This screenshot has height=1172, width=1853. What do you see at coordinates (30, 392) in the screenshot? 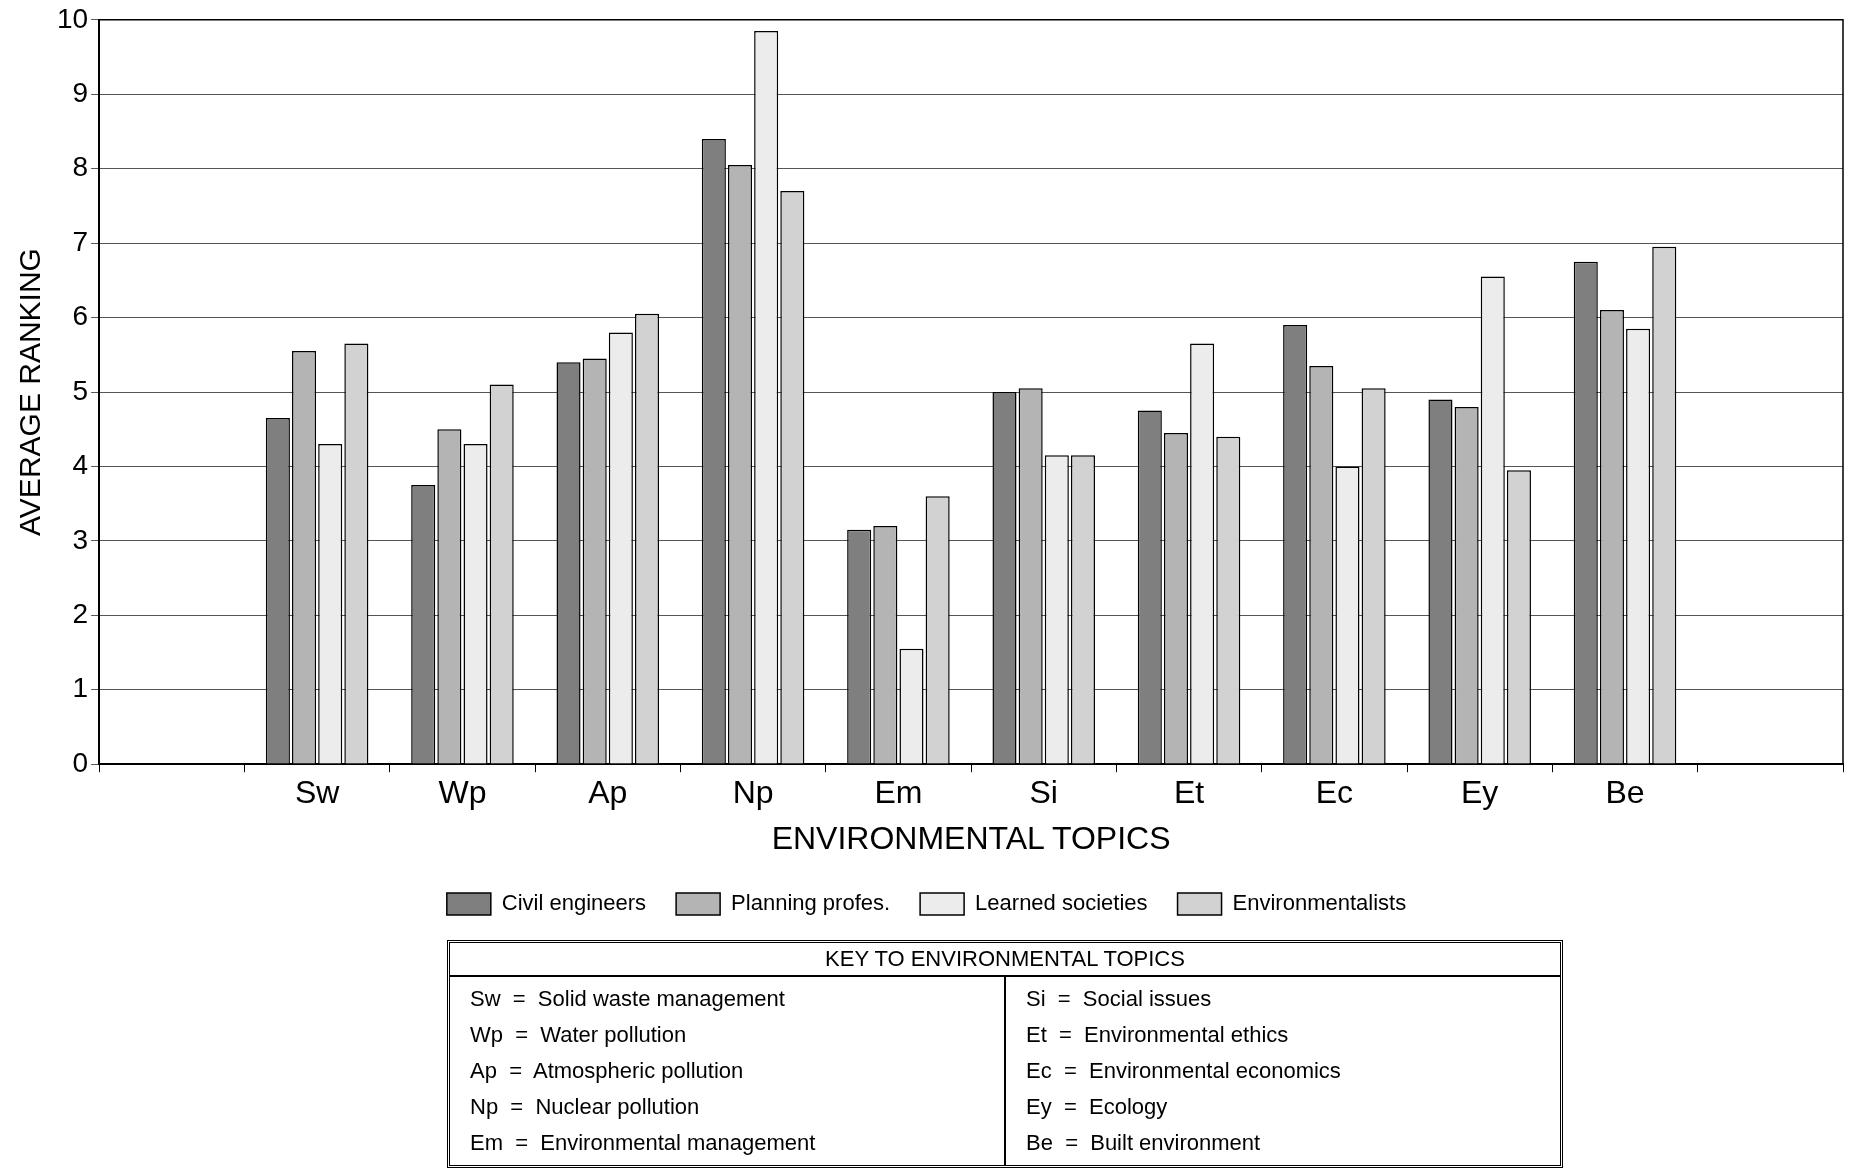
I see `y-axis-title: AVERAGE RANKING` at bounding box center [30, 392].